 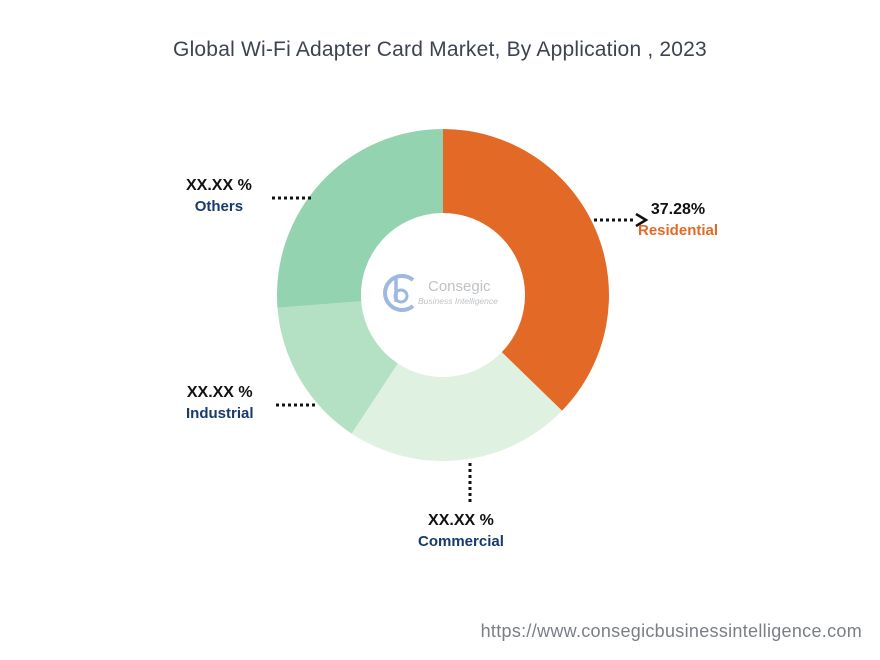 What do you see at coordinates (219, 196) in the screenshot?
I see `slice-label-others: XX.XX % Others` at bounding box center [219, 196].